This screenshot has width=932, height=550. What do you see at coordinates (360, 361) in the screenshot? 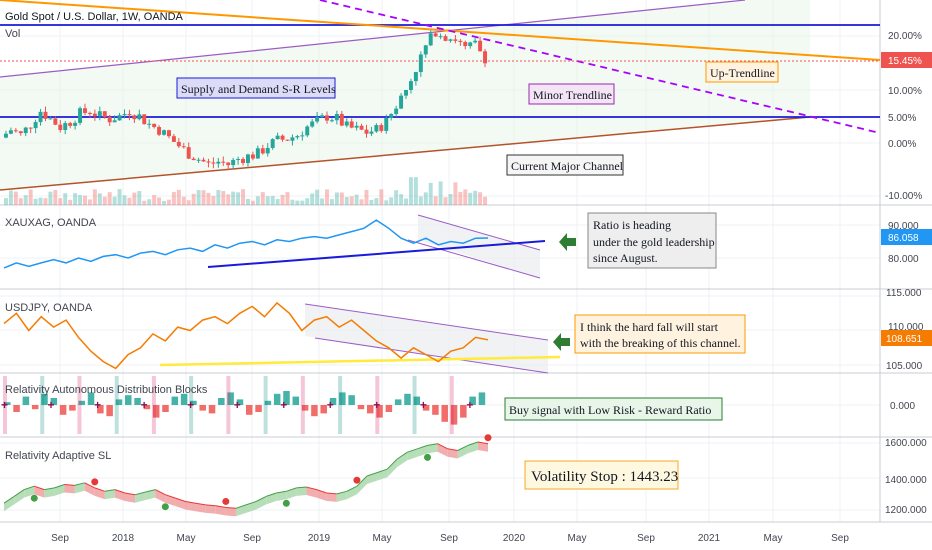
I see `usdjpy-yellow-line` at bounding box center [360, 361].